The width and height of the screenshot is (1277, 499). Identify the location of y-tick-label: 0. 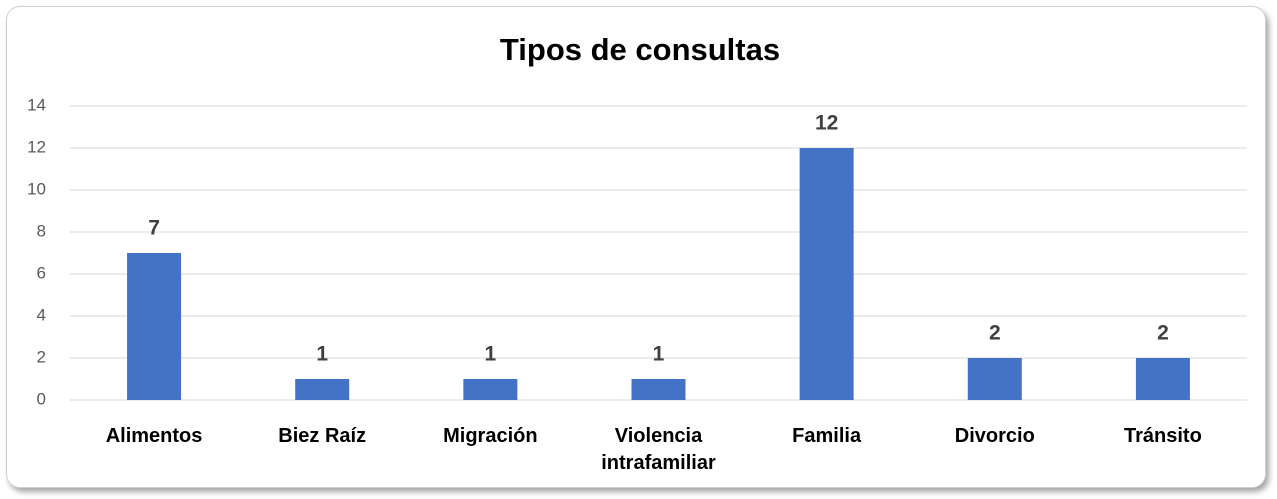
(41, 398).